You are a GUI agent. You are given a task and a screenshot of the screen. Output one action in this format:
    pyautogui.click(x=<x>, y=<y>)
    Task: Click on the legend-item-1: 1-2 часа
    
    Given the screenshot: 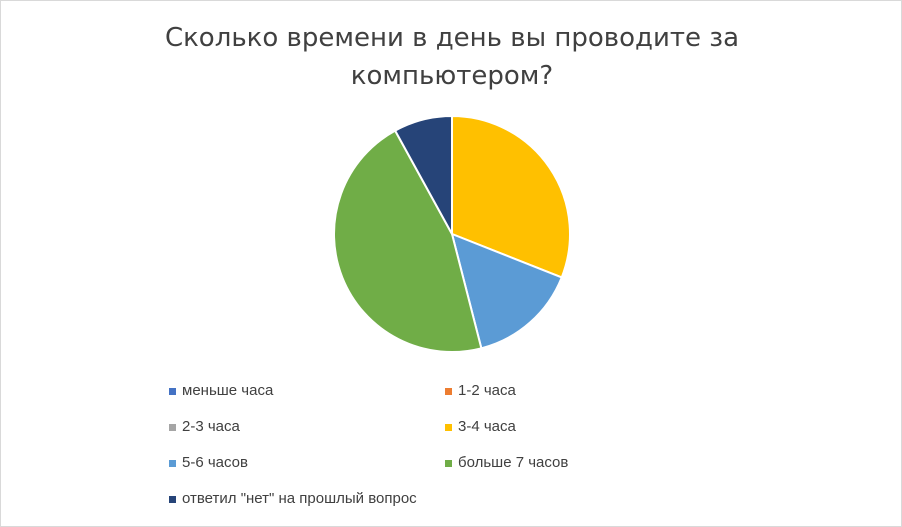 What is the action you would take?
    pyautogui.click(x=480, y=391)
    